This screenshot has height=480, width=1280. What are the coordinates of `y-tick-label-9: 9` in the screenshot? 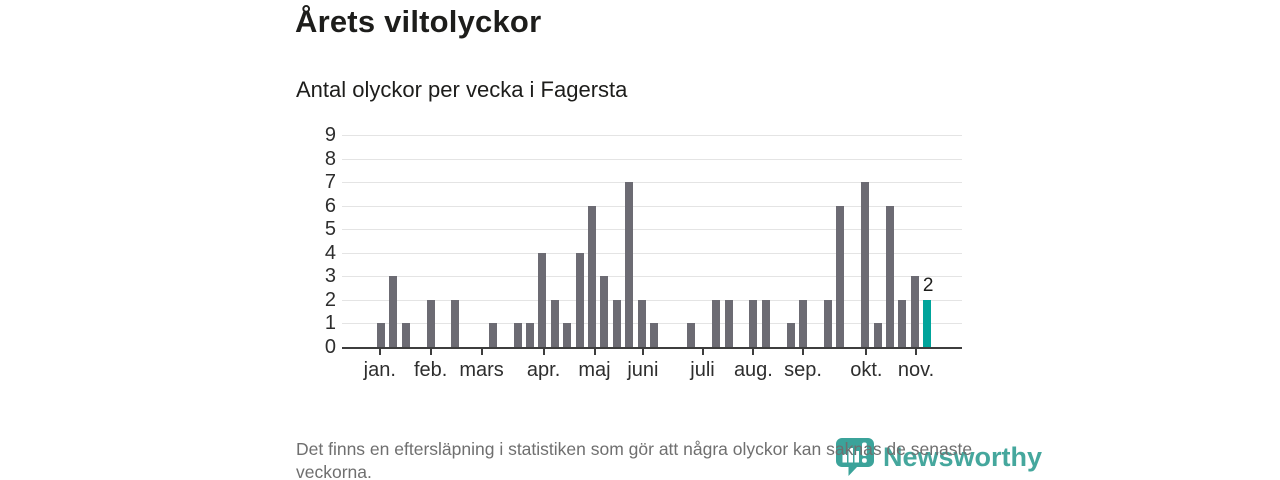 It's located at (330, 135).